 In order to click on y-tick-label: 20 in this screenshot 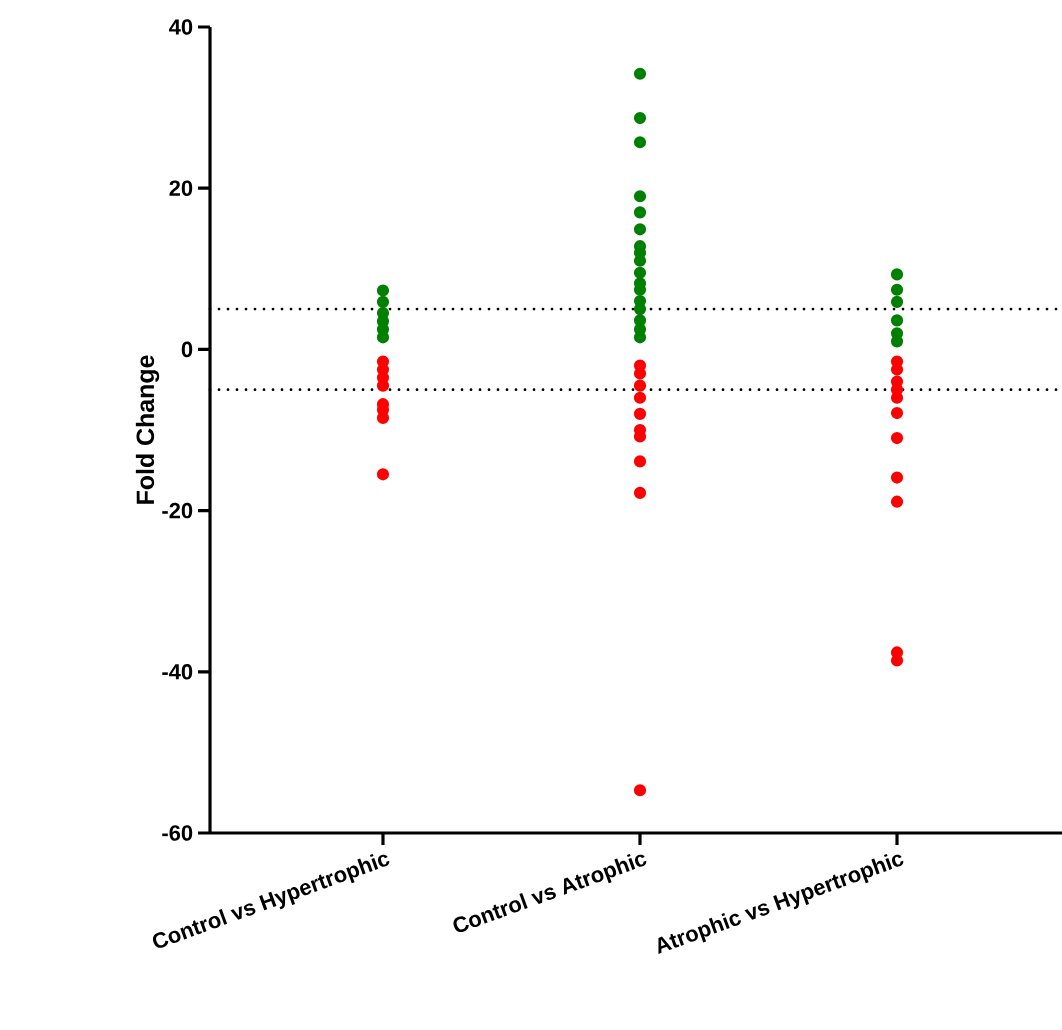, I will do `click(181, 188)`.